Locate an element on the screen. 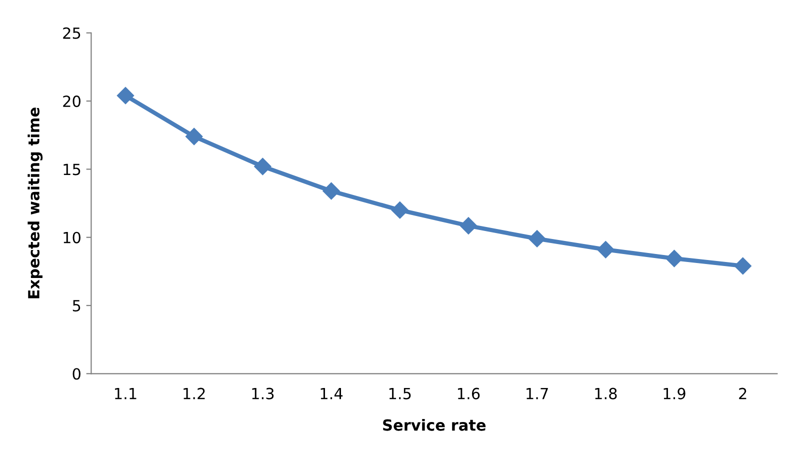 The height and width of the screenshot is (470, 793). y-tick-label: 5 is located at coordinates (76, 306).